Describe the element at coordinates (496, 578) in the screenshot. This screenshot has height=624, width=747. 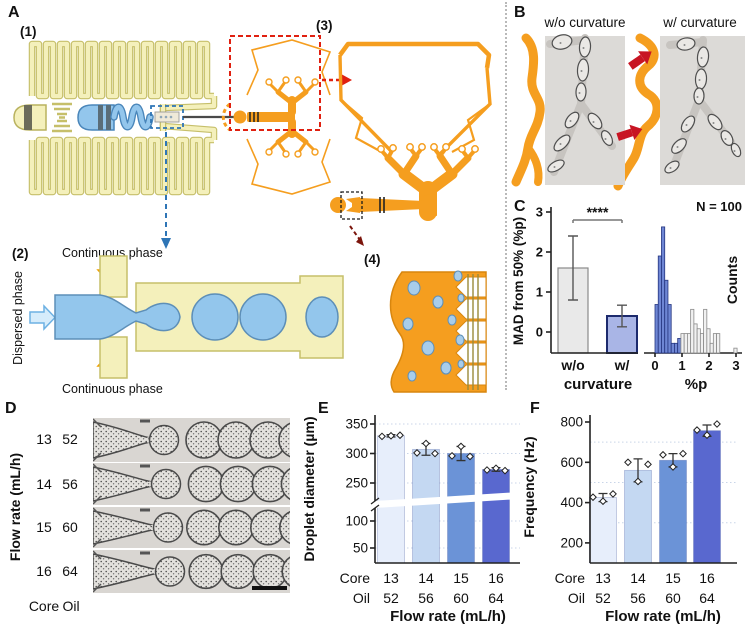
I see `core-rate: 16` at that location.